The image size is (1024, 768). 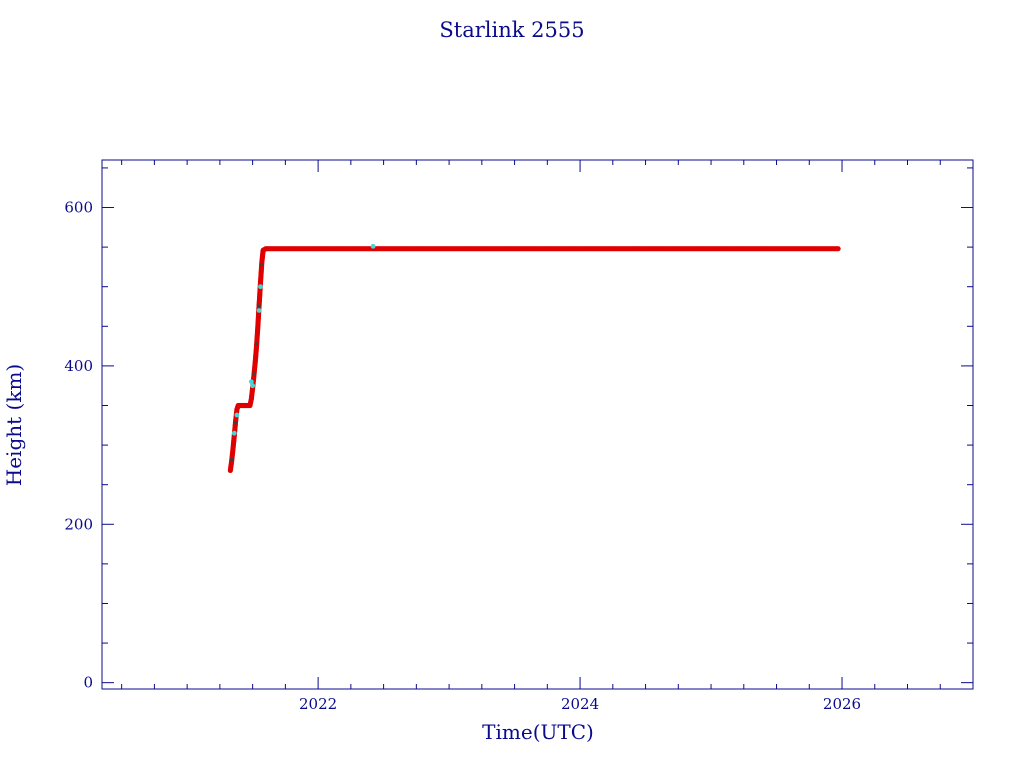 What do you see at coordinates (88, 683) in the screenshot?
I see `y-tick-label: 0` at bounding box center [88, 683].